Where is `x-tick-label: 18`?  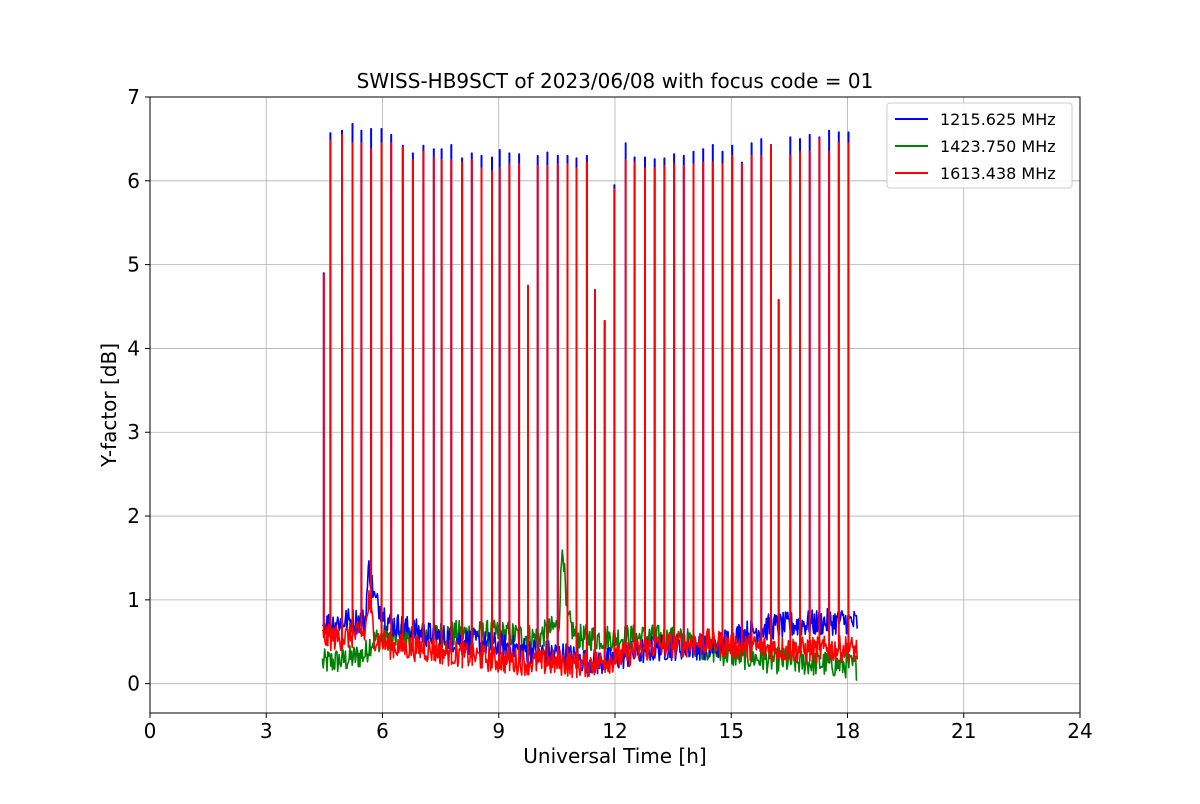 x-tick-label: 18 is located at coordinates (847, 731).